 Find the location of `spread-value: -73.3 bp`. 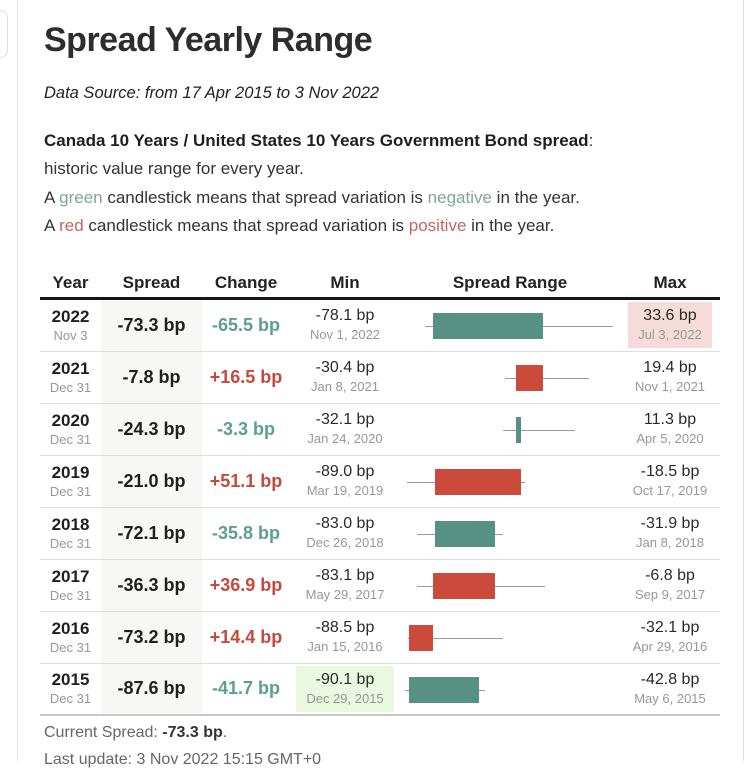

spread-value: -73.3 bp is located at coordinates (151, 325).